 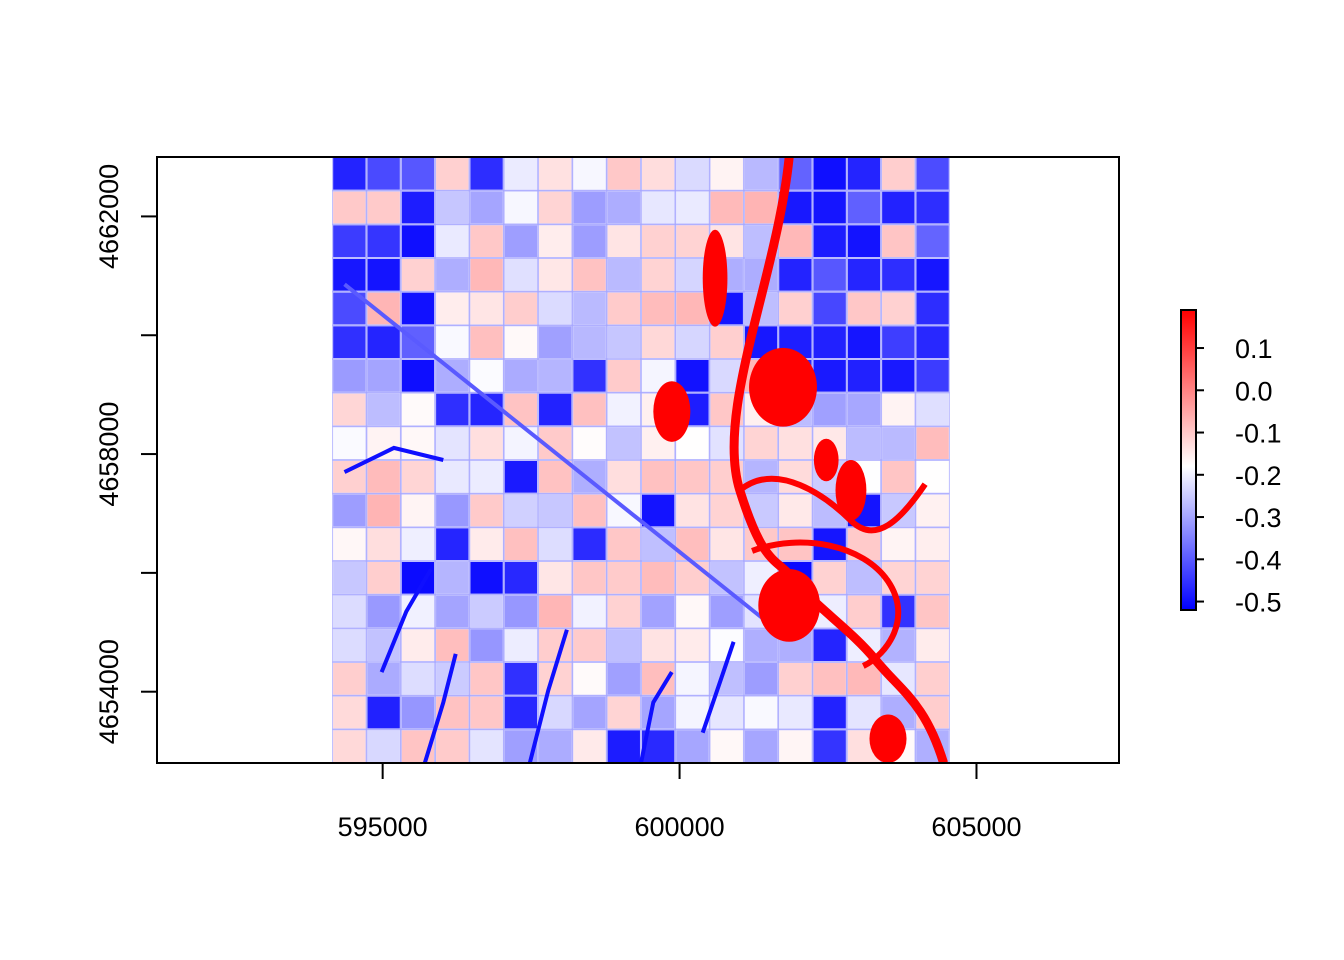 I want to click on colorbar-tick-label: -0.1, so click(x=1258, y=434).